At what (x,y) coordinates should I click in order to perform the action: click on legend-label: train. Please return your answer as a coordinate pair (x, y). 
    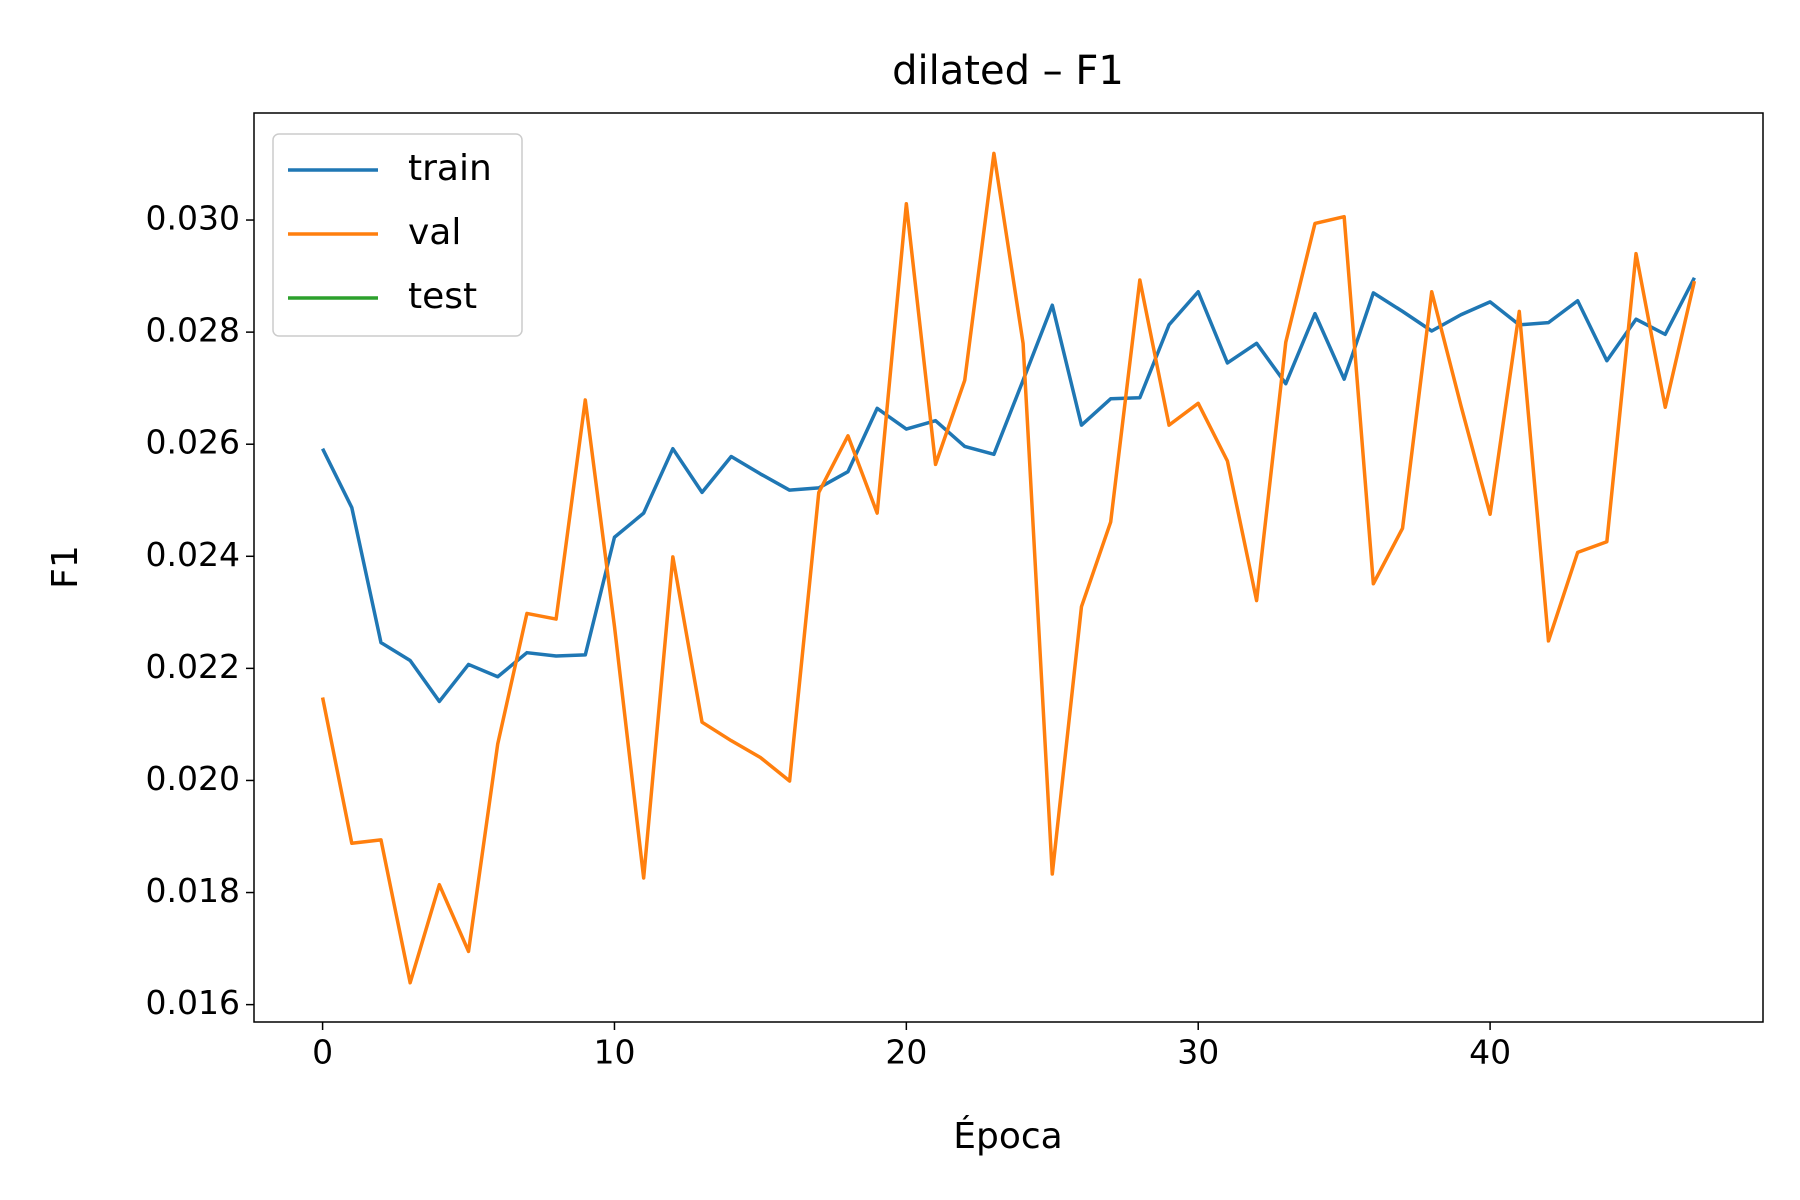
    Looking at the image, I should click on (450, 168).